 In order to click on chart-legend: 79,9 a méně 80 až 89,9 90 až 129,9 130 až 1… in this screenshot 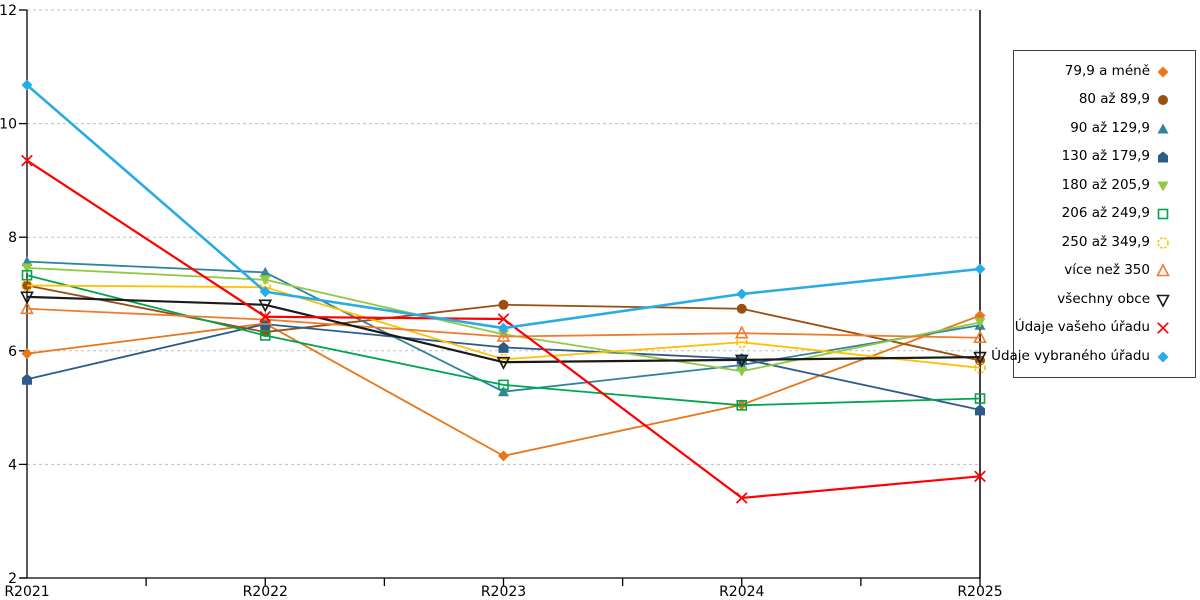, I will do `click(1093, 214)`.